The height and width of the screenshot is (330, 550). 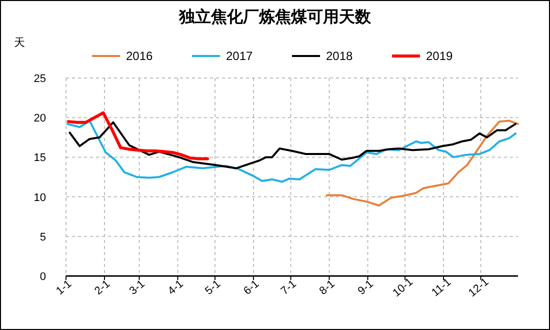 What do you see at coordinates (403, 288) in the screenshot?
I see `x-tick-label: 10-1` at bounding box center [403, 288].